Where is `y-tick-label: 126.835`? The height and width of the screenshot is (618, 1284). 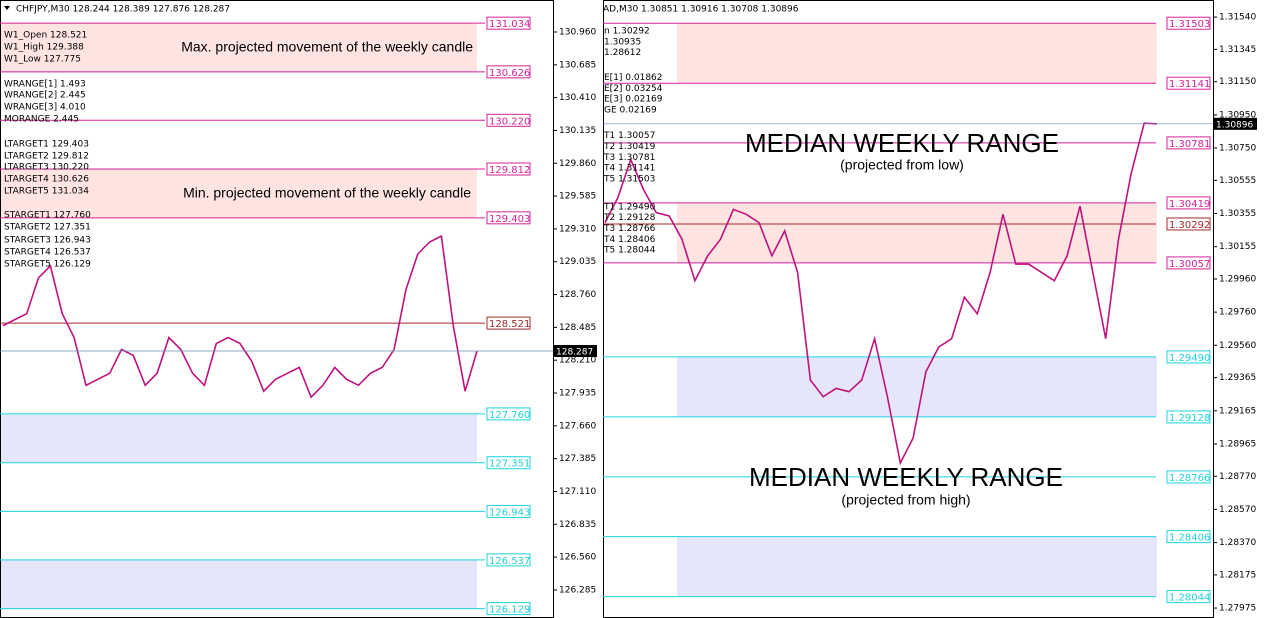
y-tick-label: 126.835 is located at coordinates (577, 525).